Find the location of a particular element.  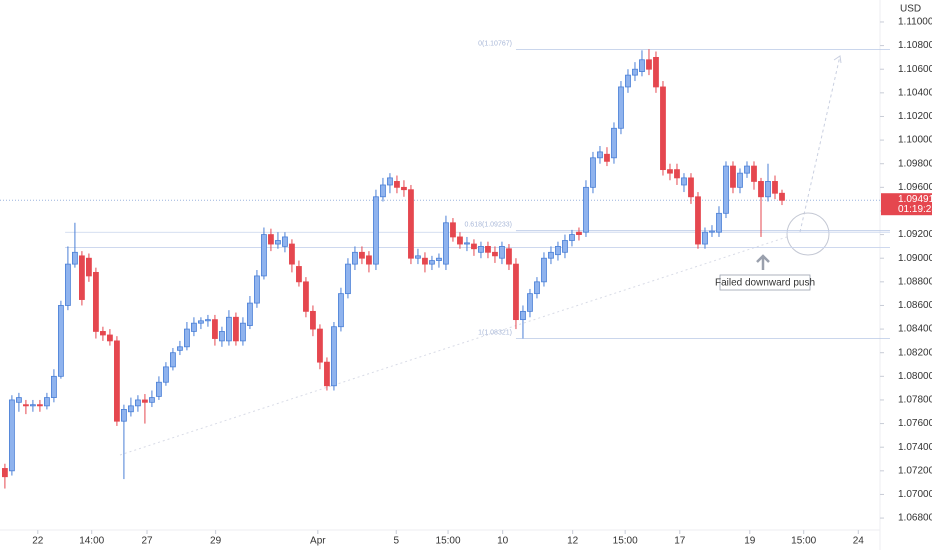

y-tick-label: 1.09600 is located at coordinates (915, 187).